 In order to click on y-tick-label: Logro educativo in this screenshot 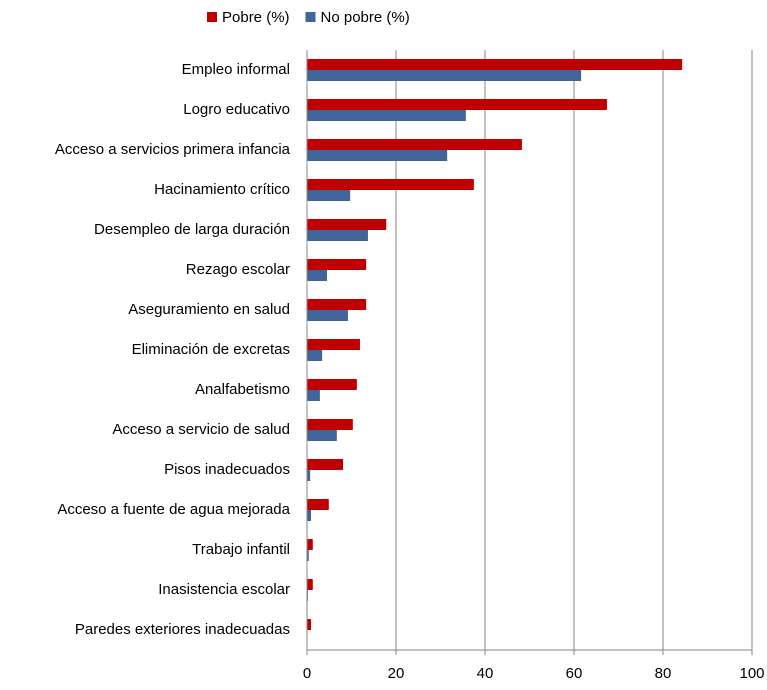, I will do `click(236, 109)`.